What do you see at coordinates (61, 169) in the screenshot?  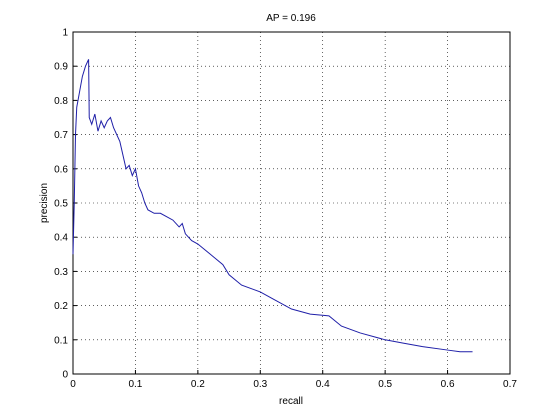 I see `y-tick-label: 0.6` at bounding box center [61, 169].